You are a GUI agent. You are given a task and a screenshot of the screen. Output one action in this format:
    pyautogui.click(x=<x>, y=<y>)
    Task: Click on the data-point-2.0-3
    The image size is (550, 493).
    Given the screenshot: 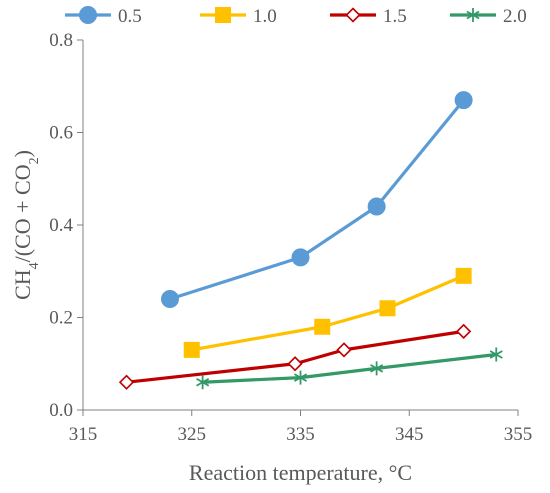 What is the action you would take?
    pyautogui.click(x=377, y=368)
    